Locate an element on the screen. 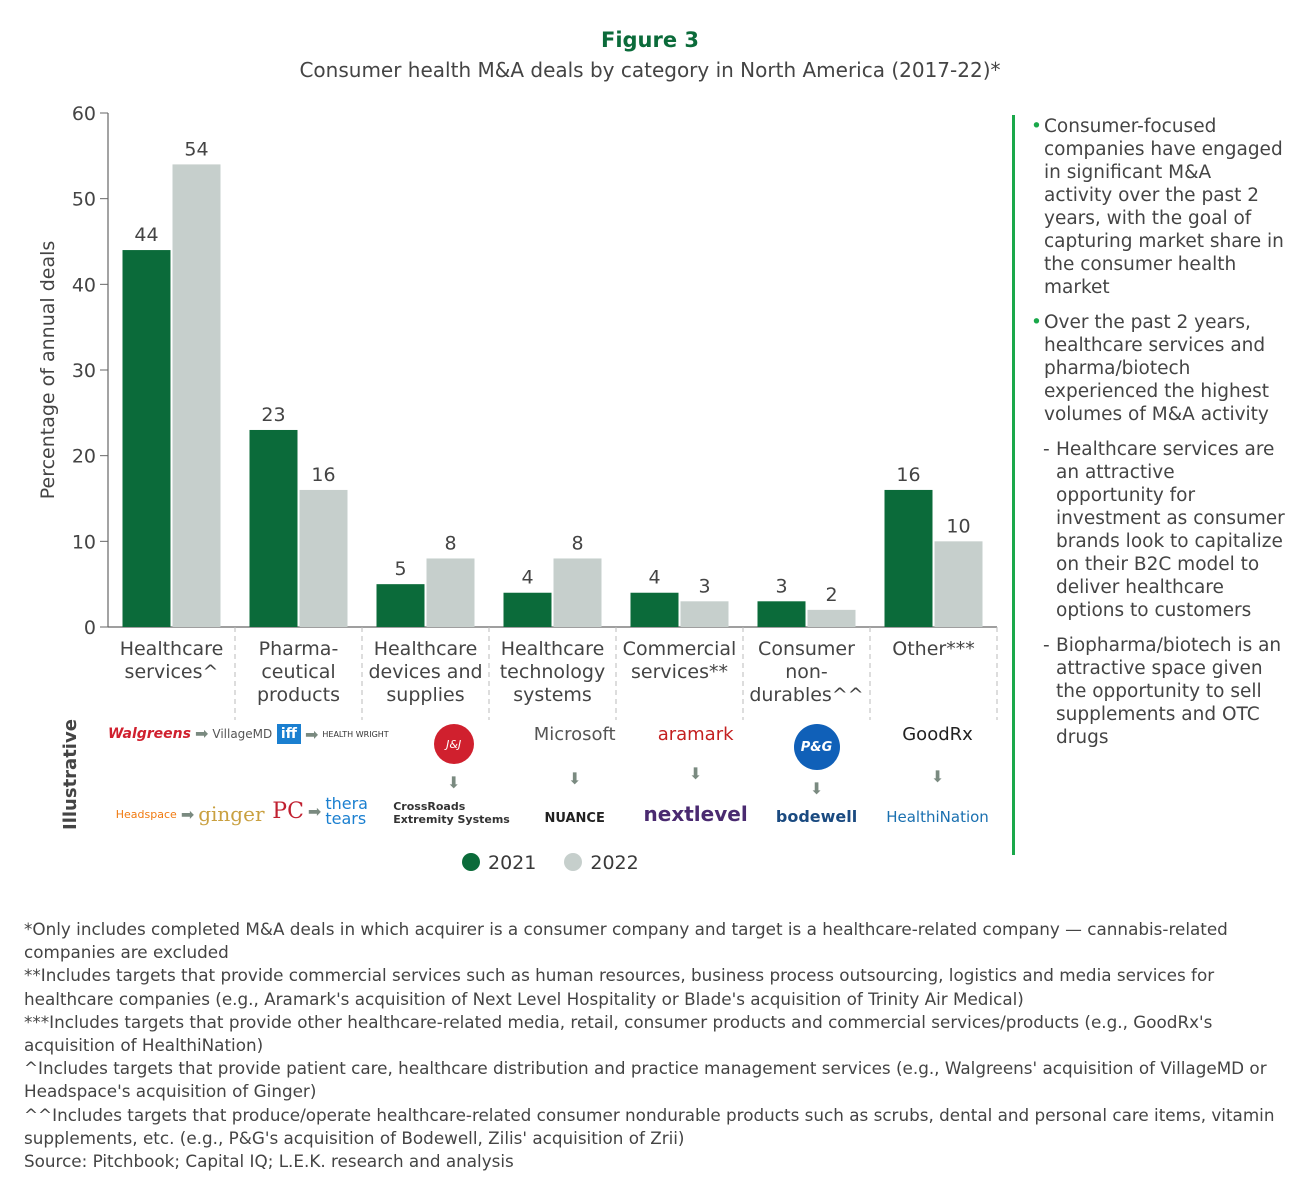 Image resolution: width=1300 pixels, height=1193 pixels. logo-row: bodewell is located at coordinates (816, 816).